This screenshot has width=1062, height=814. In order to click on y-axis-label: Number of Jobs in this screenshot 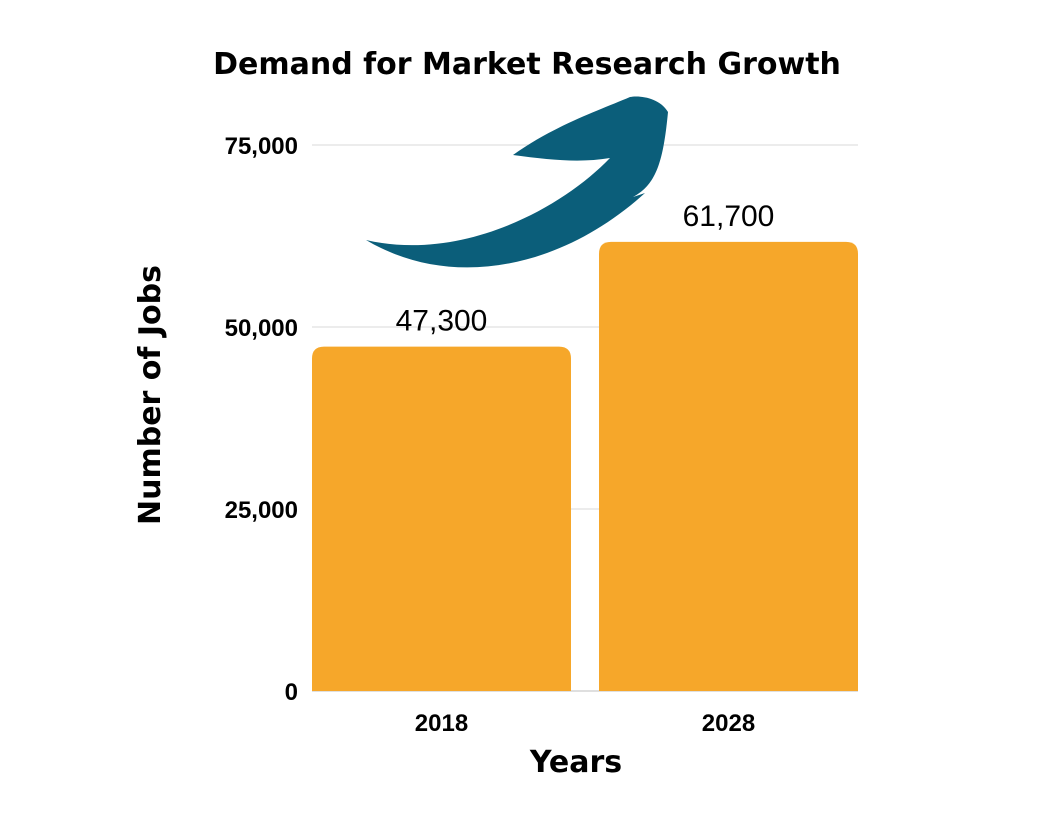, I will do `click(150, 395)`.